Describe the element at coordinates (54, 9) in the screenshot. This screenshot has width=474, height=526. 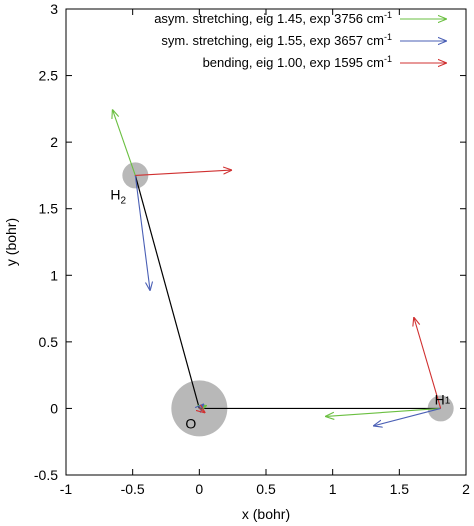
I see `y-tick-label: 3` at that location.